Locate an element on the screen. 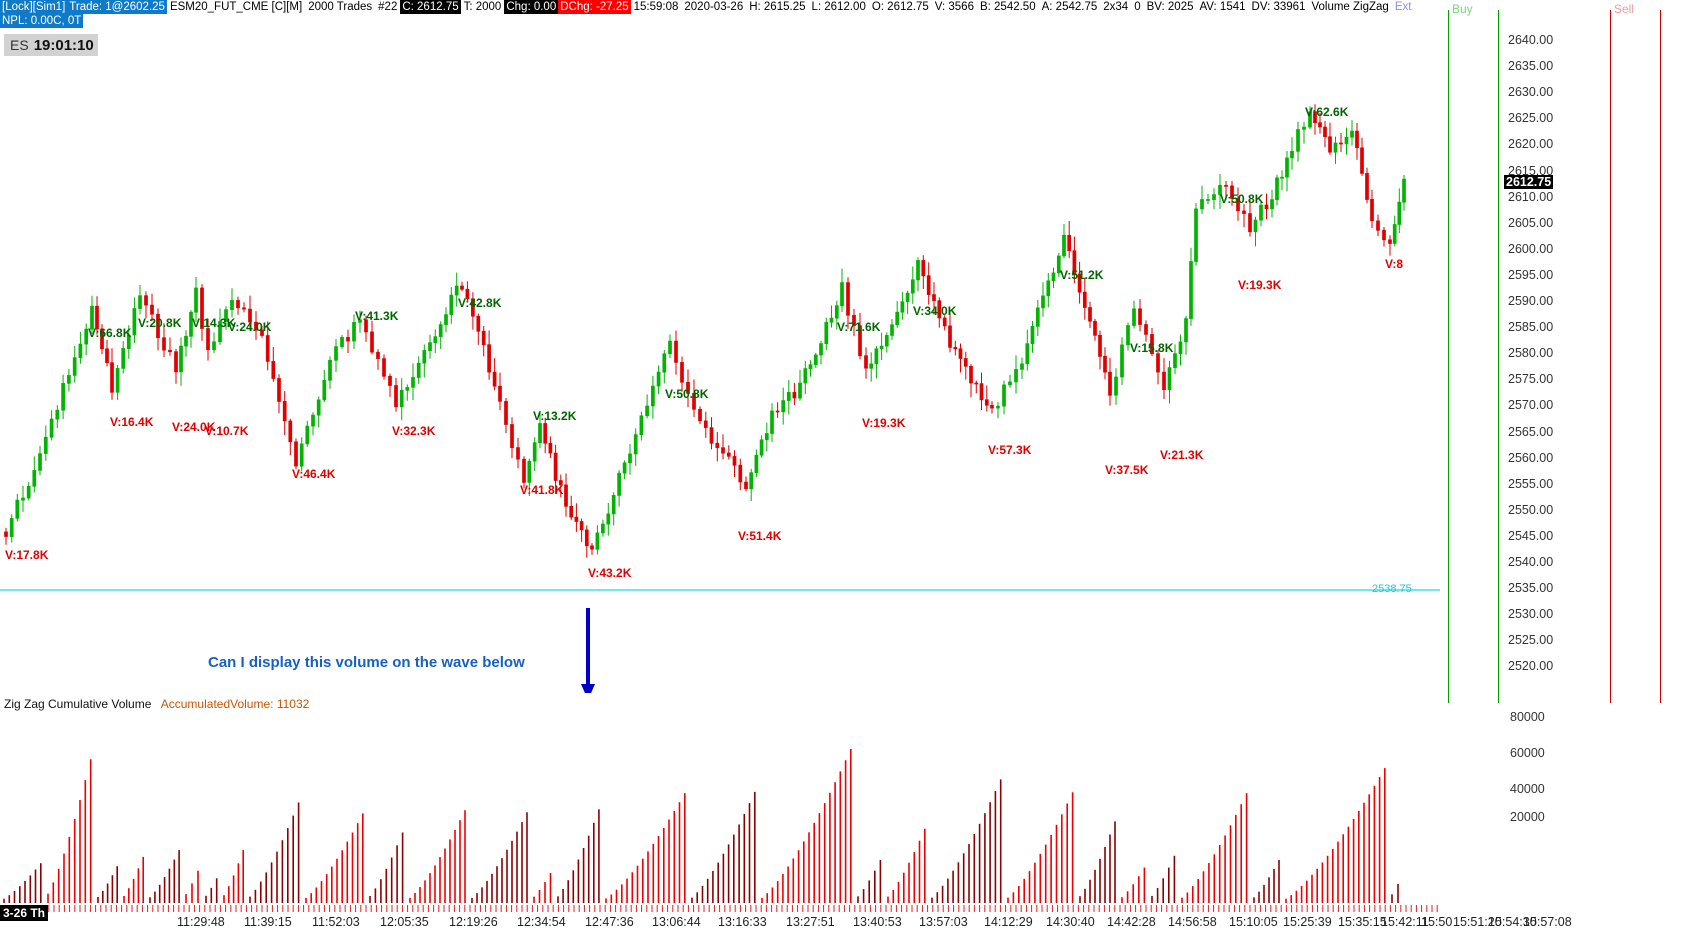 This screenshot has width=1684, height=932. price-tick: 2520.00 is located at coordinates (1531, 666).